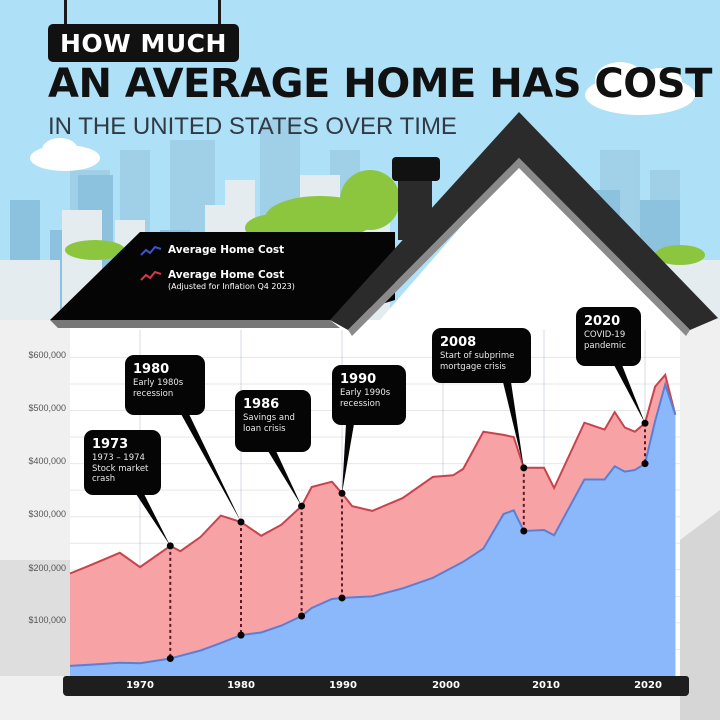  Describe the element at coordinates (700, 615) in the screenshot. I see `right-shadow` at that location.